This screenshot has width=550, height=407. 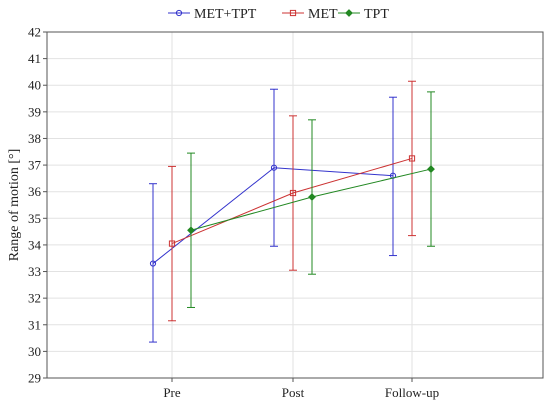 I want to click on y-tick-label: 33, so click(x=34, y=271).